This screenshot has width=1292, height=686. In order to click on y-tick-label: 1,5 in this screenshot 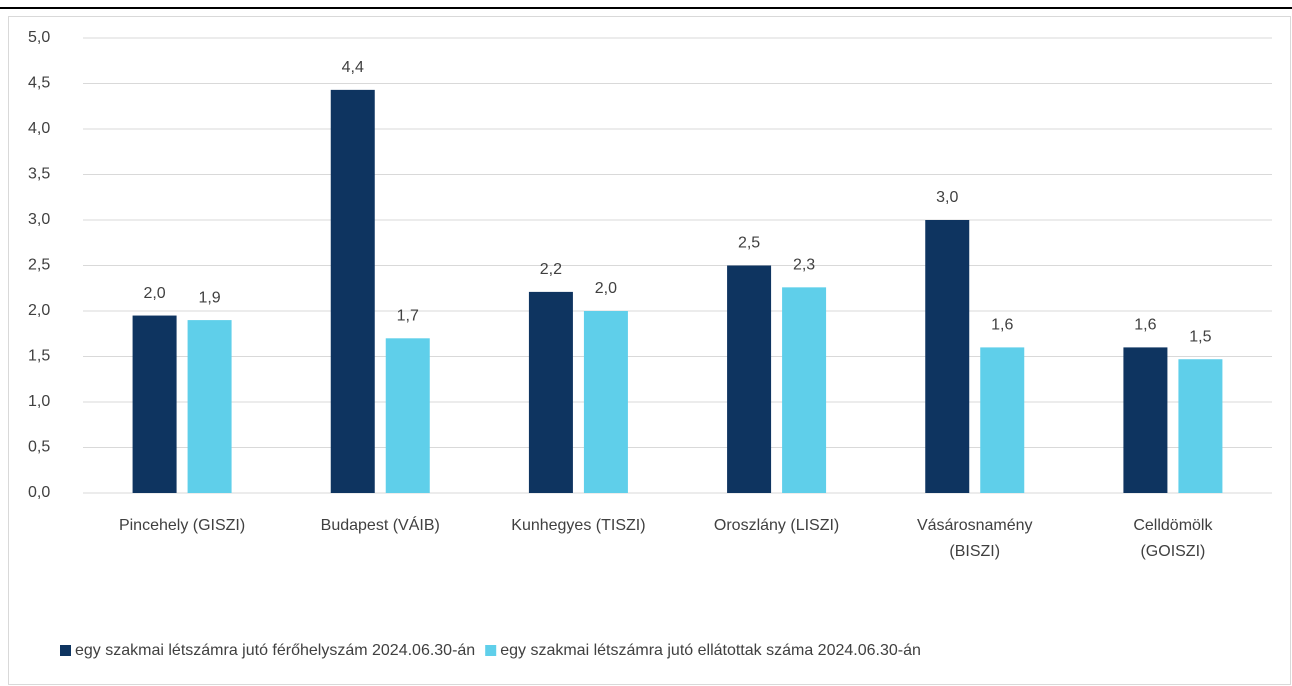, I will do `click(39, 356)`.